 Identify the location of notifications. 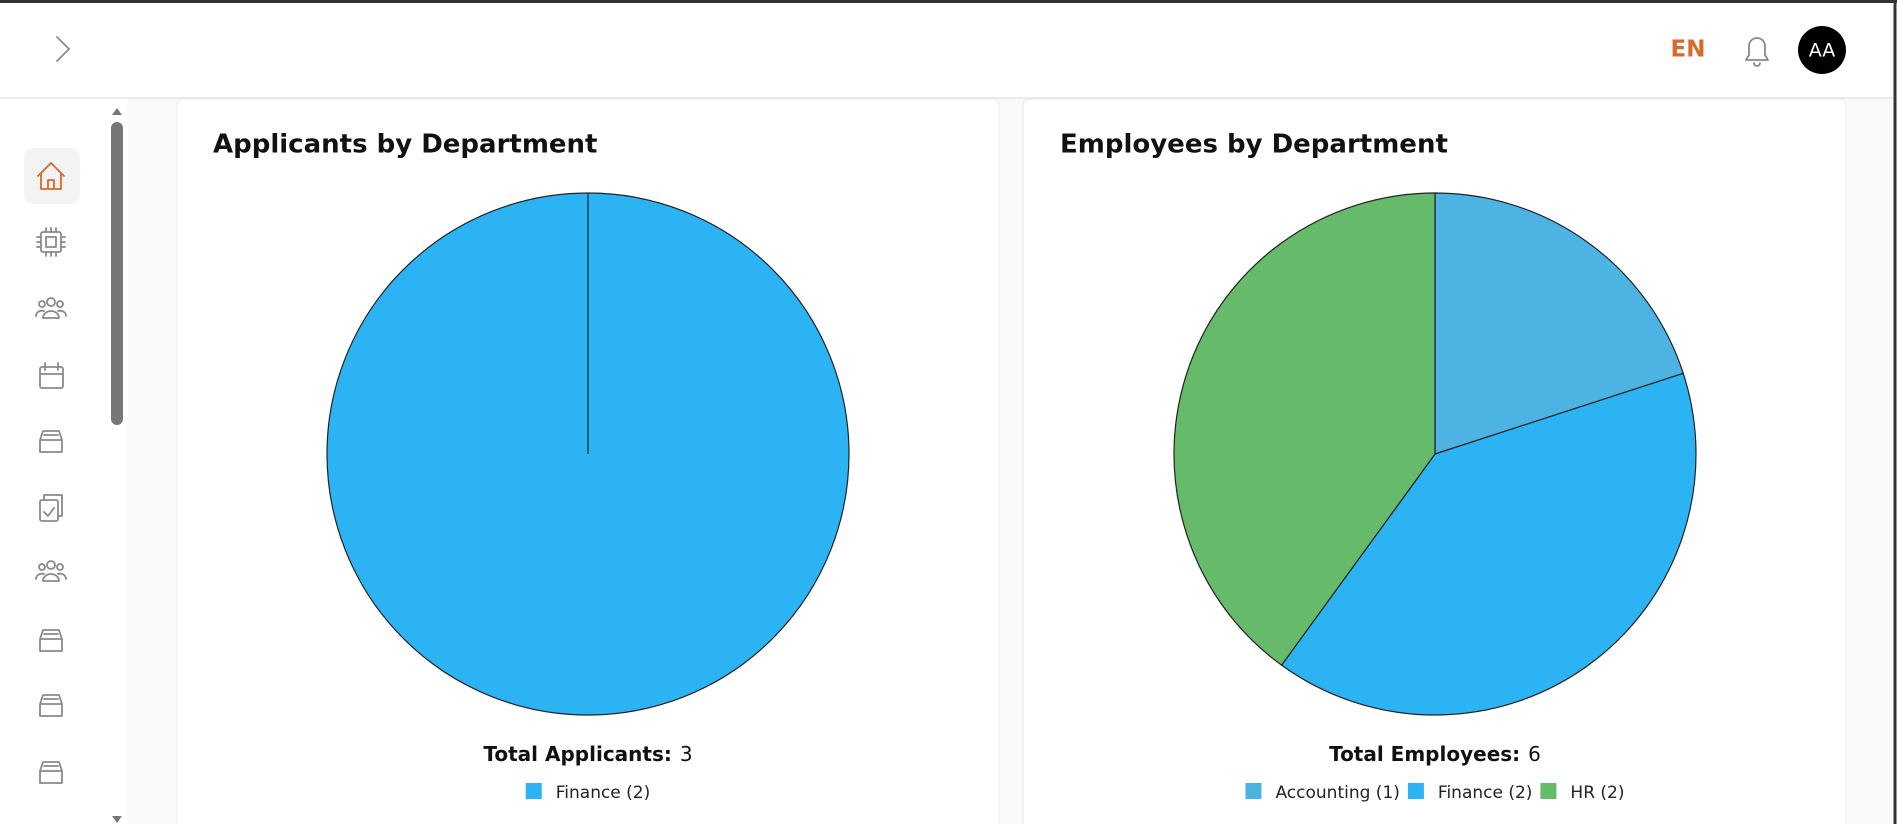
(1757, 52).